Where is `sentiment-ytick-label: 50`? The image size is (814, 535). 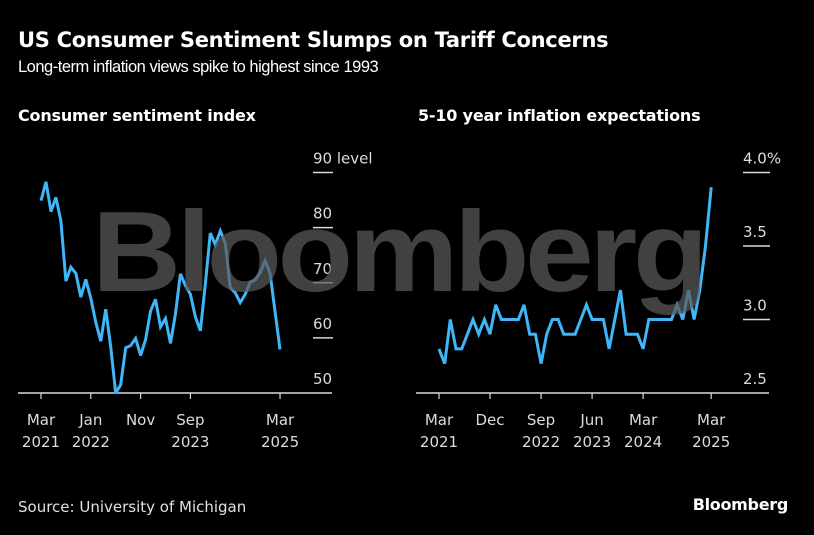
sentiment-ytick-label: 50 is located at coordinates (322, 379).